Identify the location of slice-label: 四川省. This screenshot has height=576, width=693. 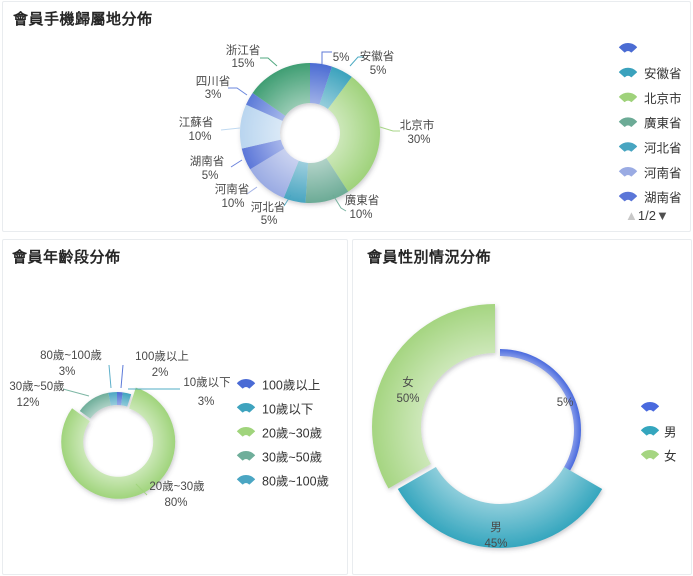
(213, 81).